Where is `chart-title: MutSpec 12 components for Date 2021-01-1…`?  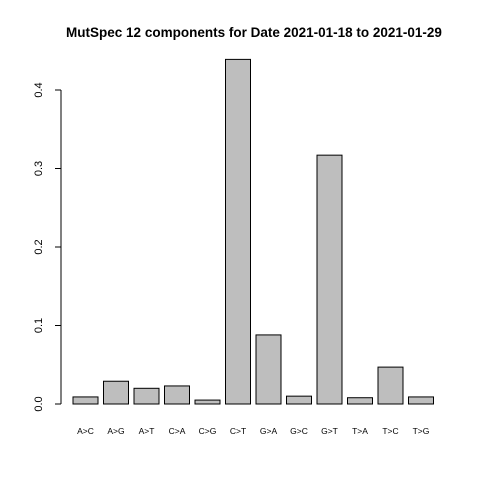
chart-title: MutSpec 12 components for Date 2021-01-1… is located at coordinates (254, 32).